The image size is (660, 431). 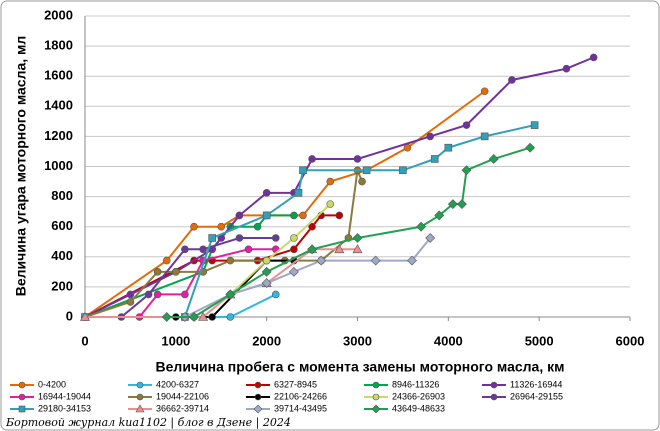 I want to click on x-tick-label: 1000, so click(x=175, y=340).